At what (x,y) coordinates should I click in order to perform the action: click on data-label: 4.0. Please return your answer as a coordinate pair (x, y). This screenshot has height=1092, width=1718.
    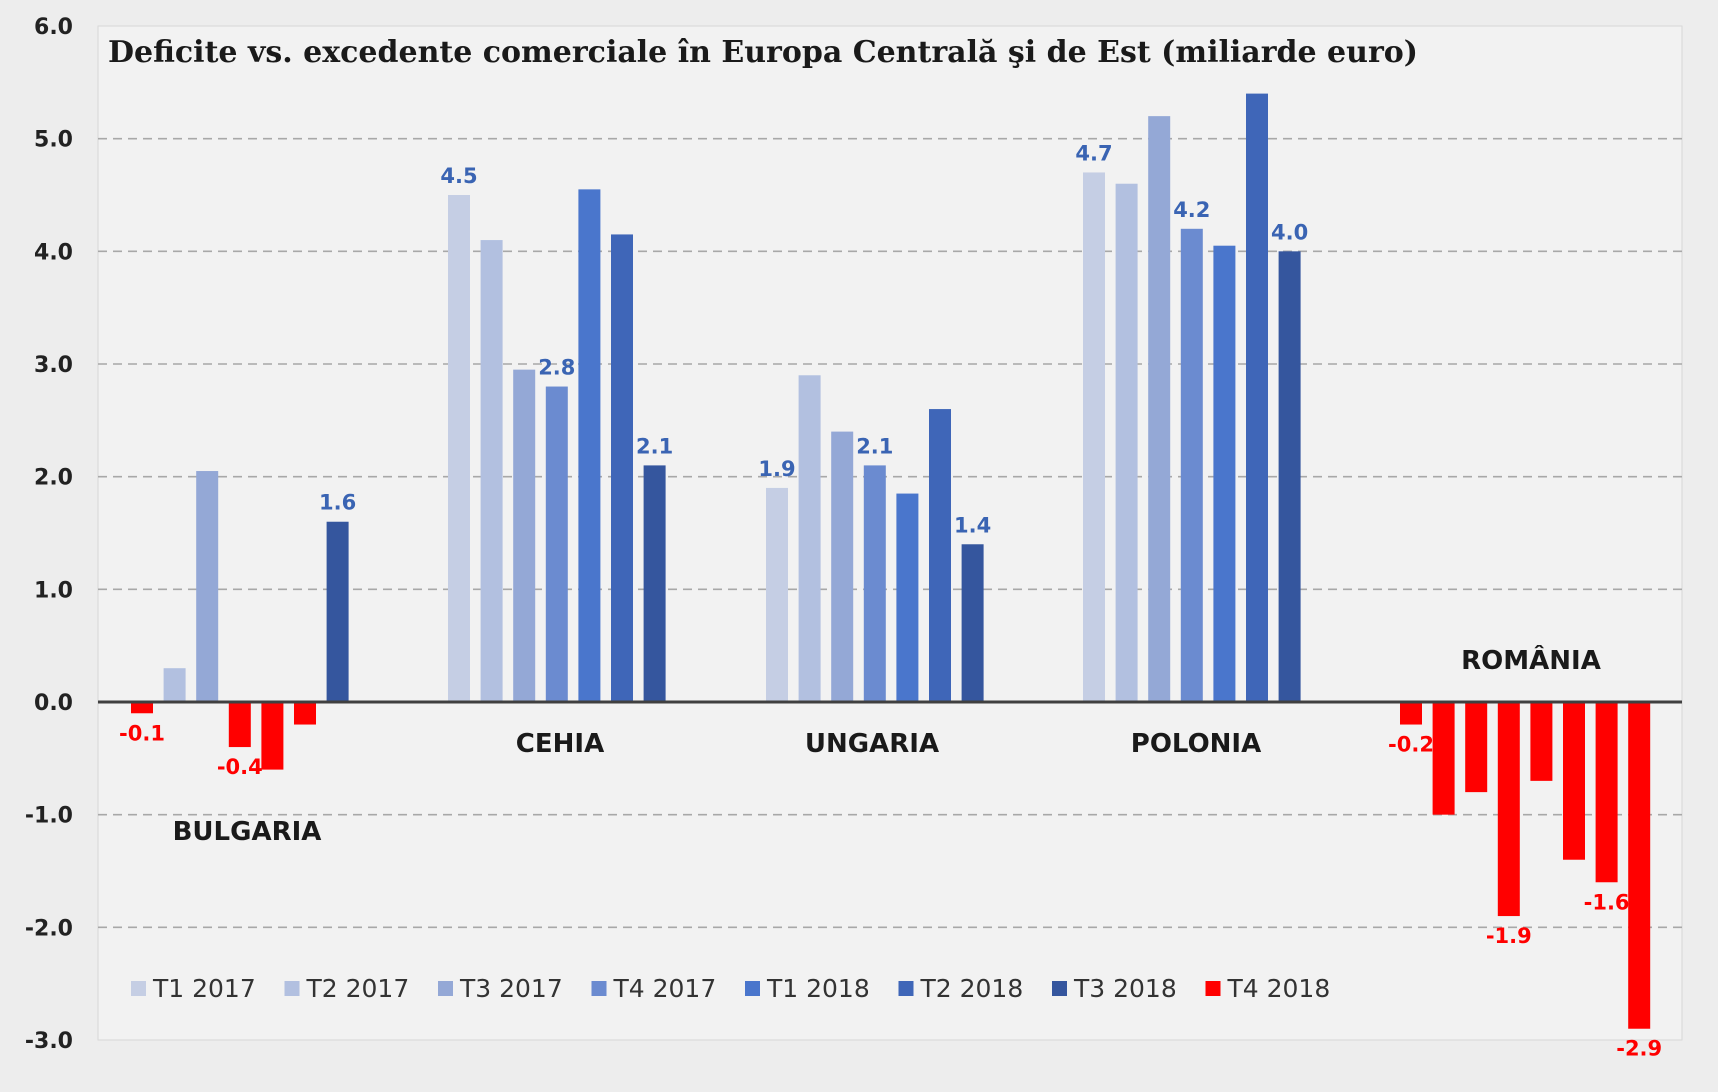
    Looking at the image, I should click on (1289, 232).